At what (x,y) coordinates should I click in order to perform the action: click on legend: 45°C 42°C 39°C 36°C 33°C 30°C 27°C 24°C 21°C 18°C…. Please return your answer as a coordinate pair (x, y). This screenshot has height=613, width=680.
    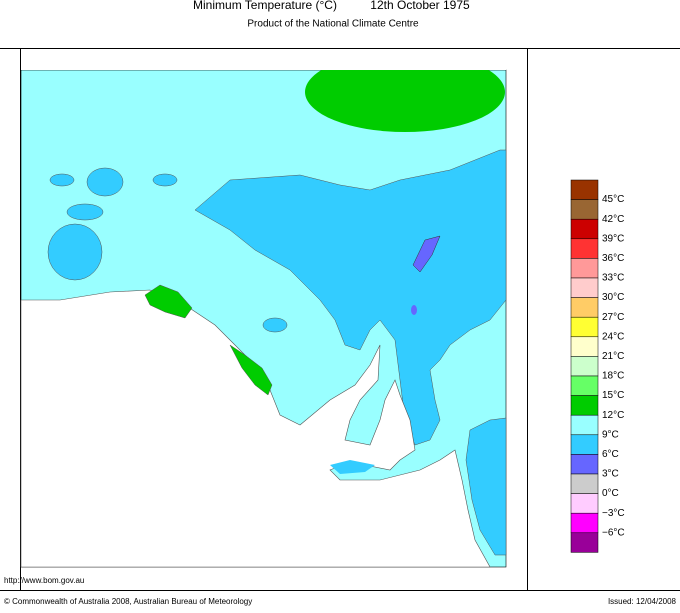
    Looking at the image, I should click on (597, 366).